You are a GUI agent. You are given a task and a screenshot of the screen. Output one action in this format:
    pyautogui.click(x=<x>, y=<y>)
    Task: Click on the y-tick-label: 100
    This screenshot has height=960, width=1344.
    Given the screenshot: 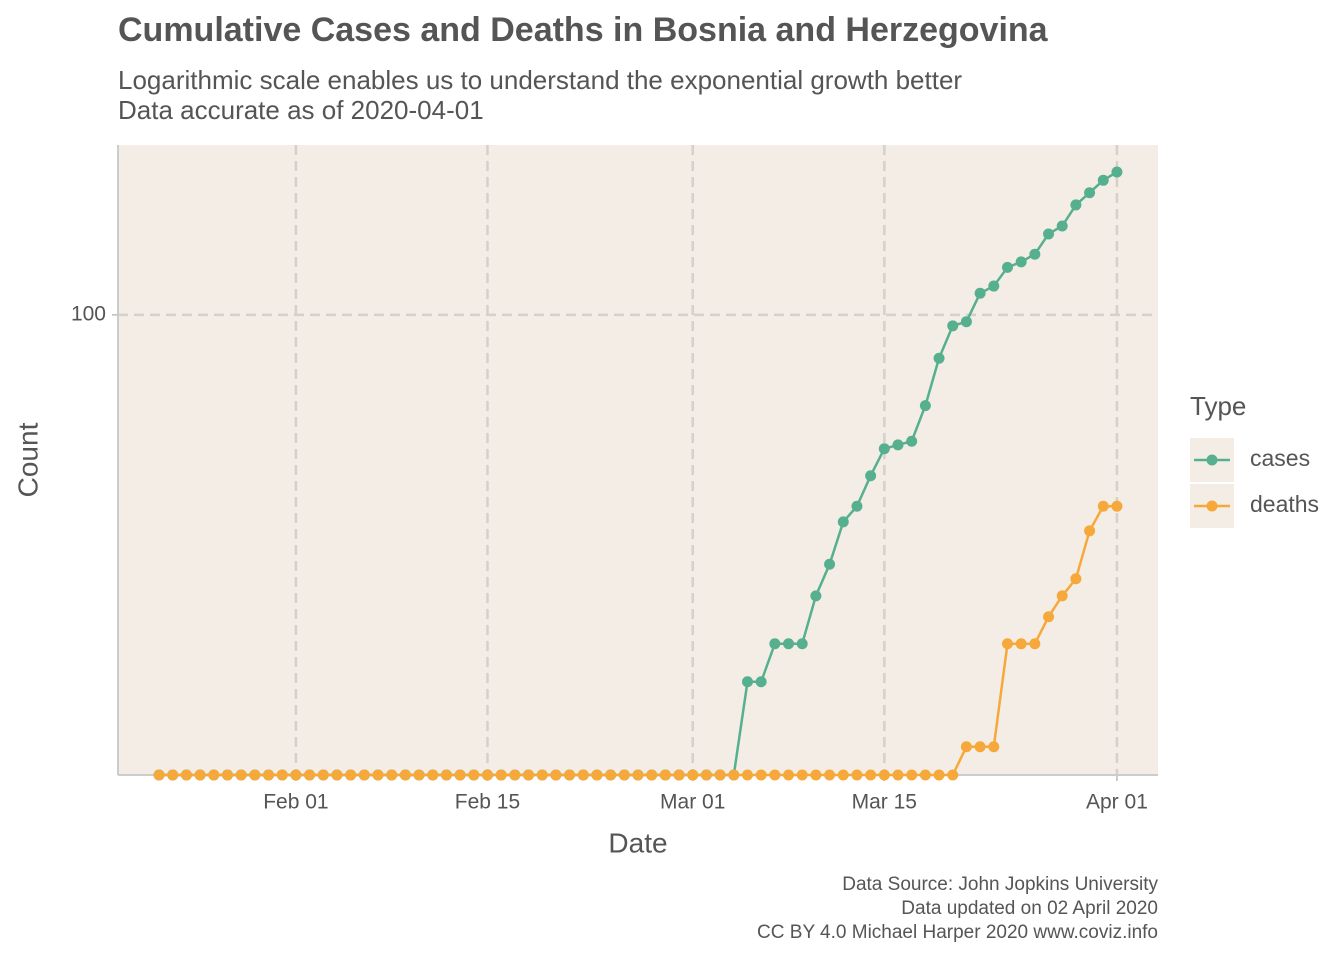 What is the action you would take?
    pyautogui.click(x=88, y=313)
    